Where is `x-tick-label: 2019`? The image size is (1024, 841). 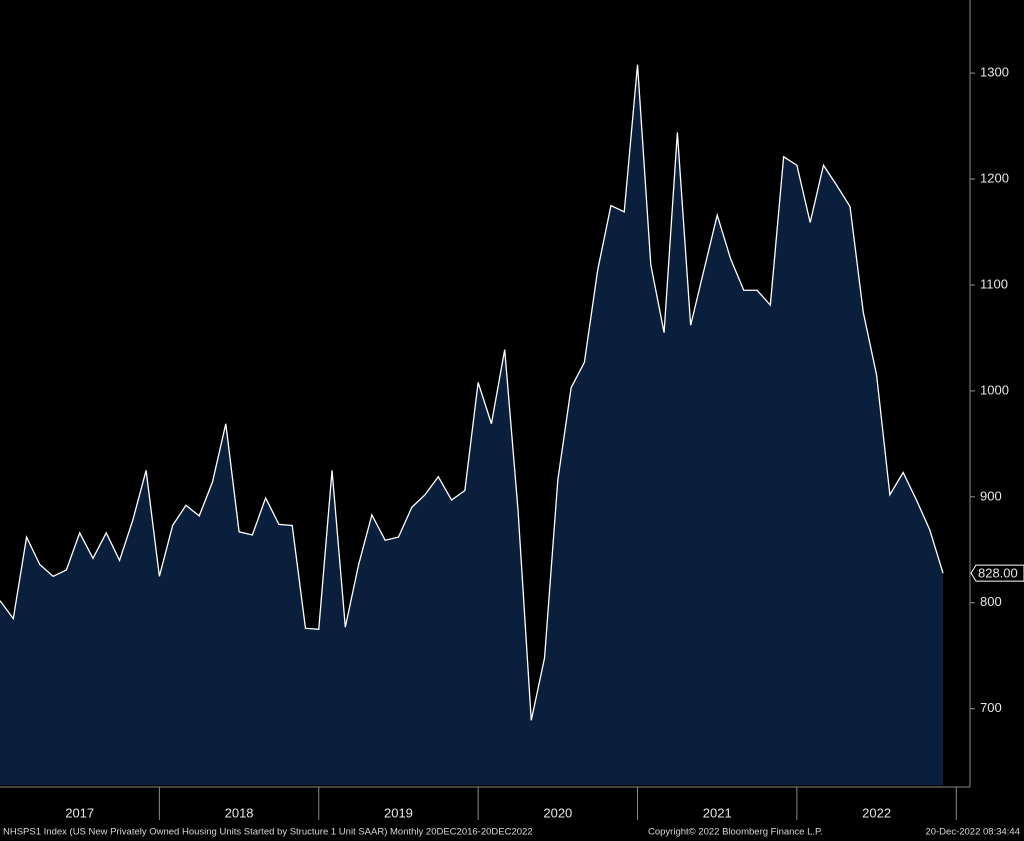
x-tick-label: 2019 is located at coordinates (398, 812).